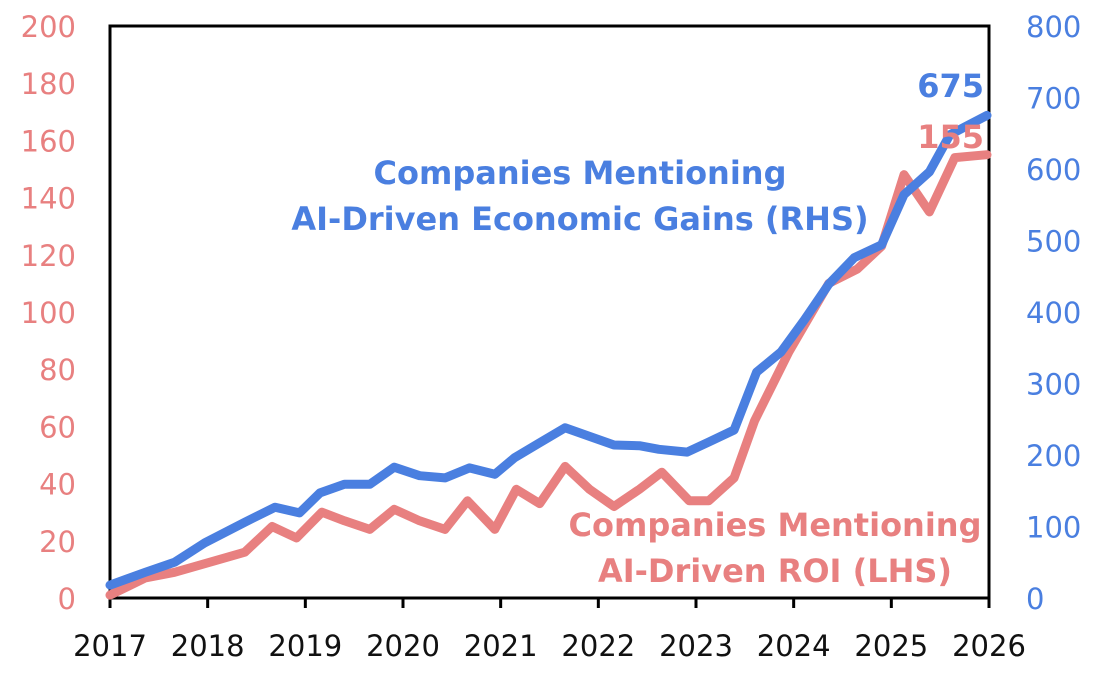 This screenshot has height=678, width=1120. Describe the element at coordinates (67, 599) in the screenshot. I see `left-axis-tick-label: 0` at that location.